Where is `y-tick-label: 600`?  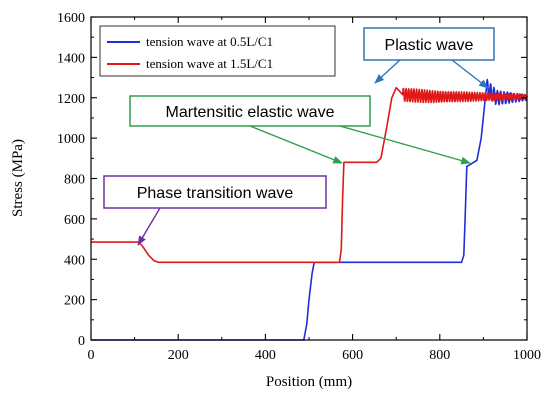
y-tick-label: 600 is located at coordinates (74, 220).